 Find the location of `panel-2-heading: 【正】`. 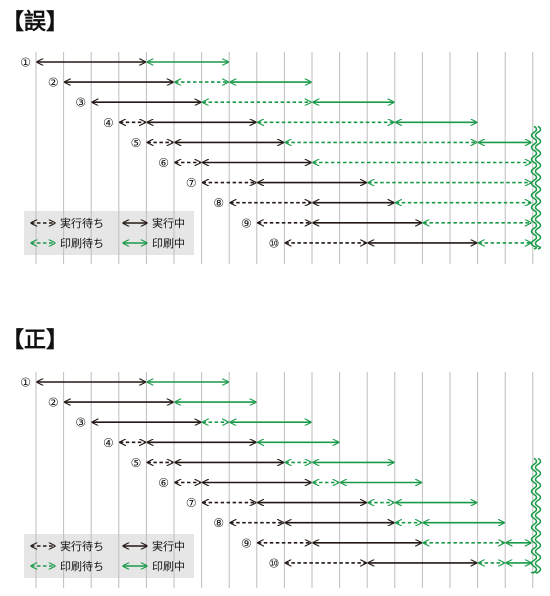

panel-2-heading: 【正】 is located at coordinates (35, 340).